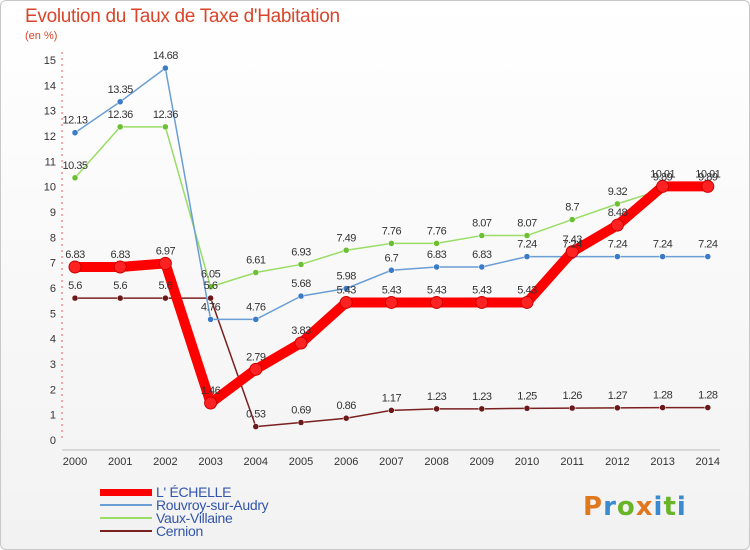 The height and width of the screenshot is (550, 750). I want to click on x-tick-label: 2000, so click(75, 462).